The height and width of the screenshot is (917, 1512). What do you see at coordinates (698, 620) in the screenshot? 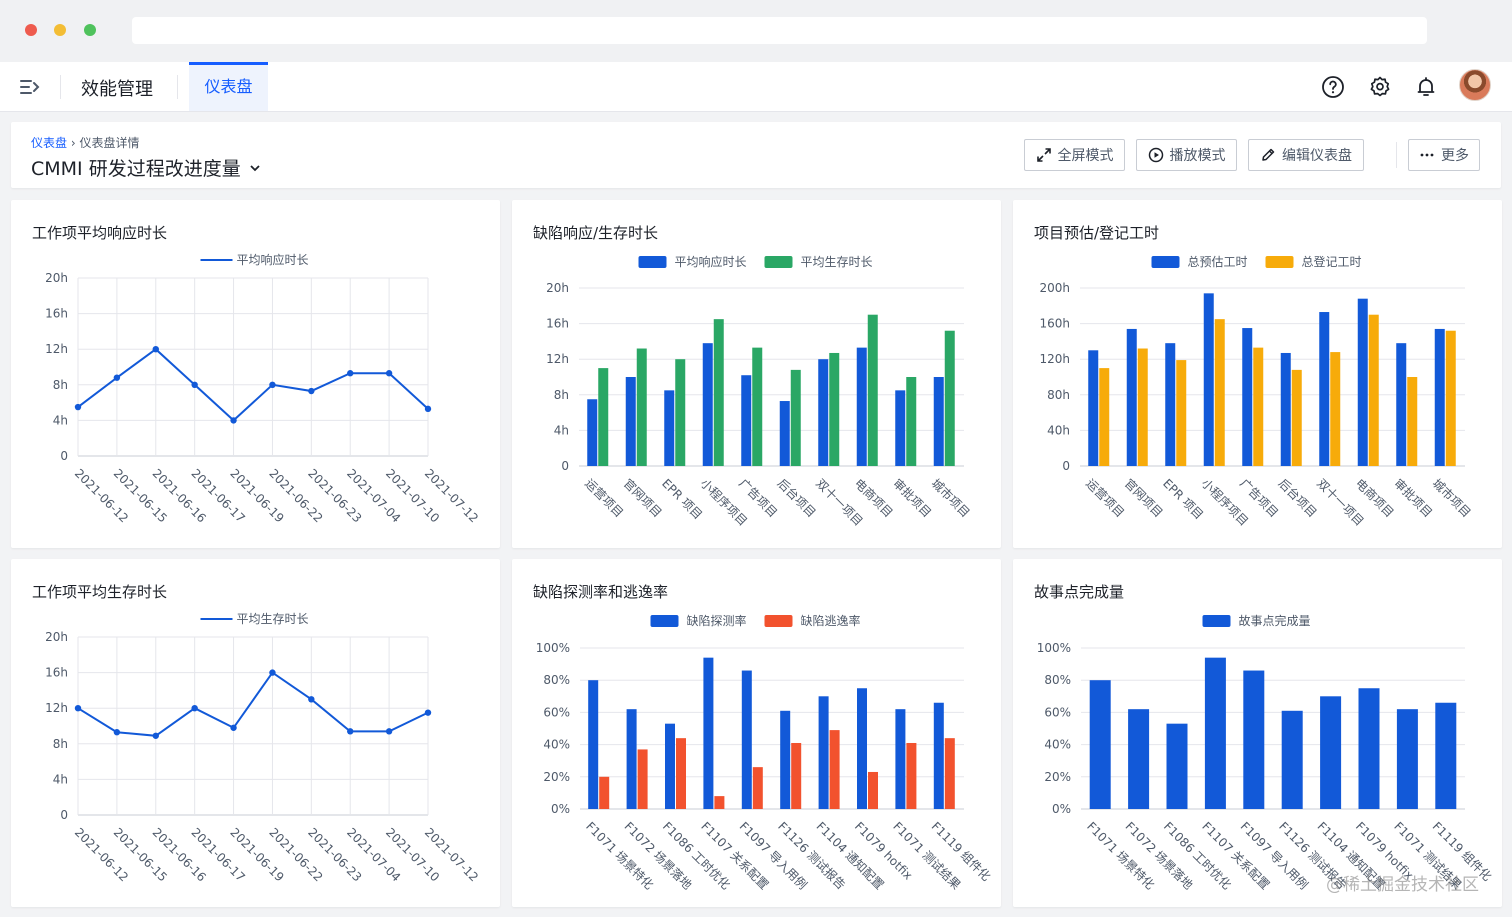
I see `legend-item: 缺陷探测率` at bounding box center [698, 620].